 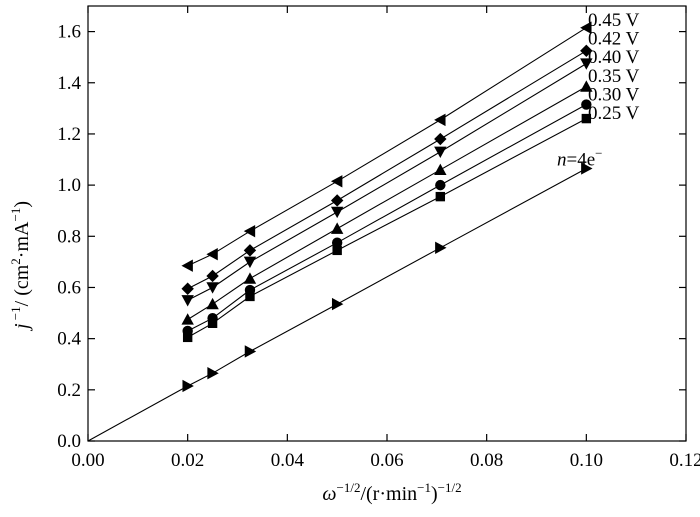 I want to click on y-tick-label: 1.6, so click(x=69, y=32).